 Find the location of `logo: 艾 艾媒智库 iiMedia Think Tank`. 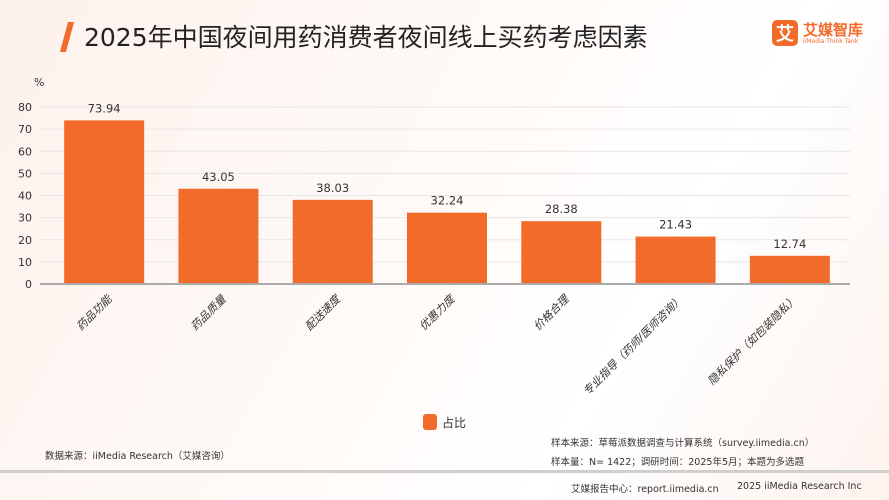

logo: 艾 艾媒智库 iiMedia Think Tank is located at coordinates (817, 33).